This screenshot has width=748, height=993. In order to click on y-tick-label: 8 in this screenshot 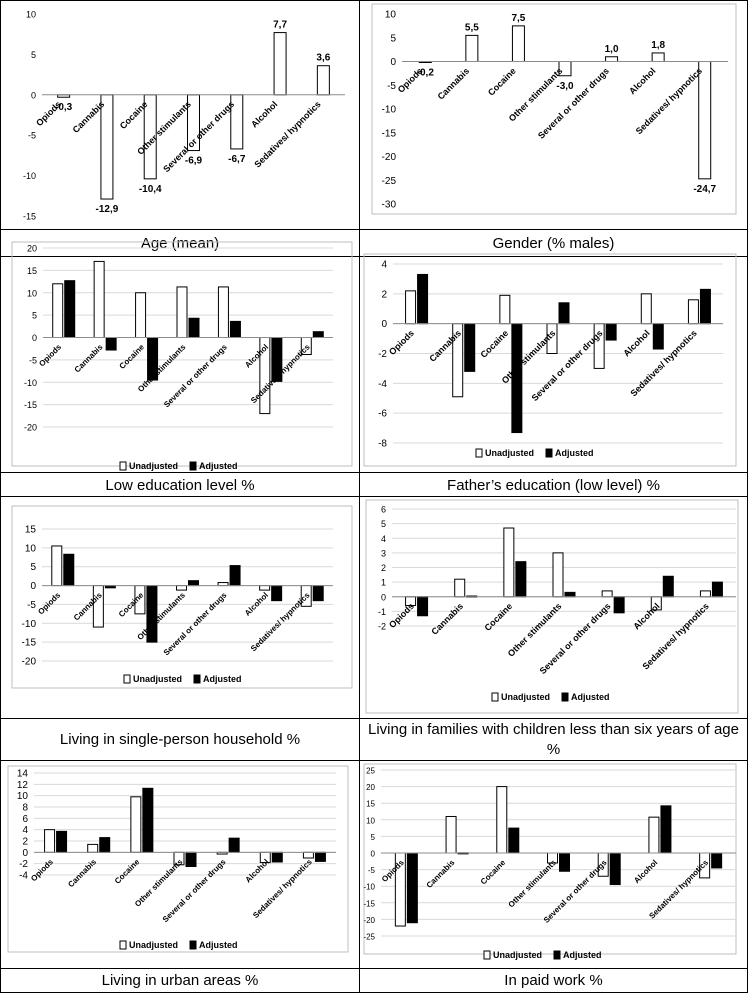, I will do `click(25, 808)`.